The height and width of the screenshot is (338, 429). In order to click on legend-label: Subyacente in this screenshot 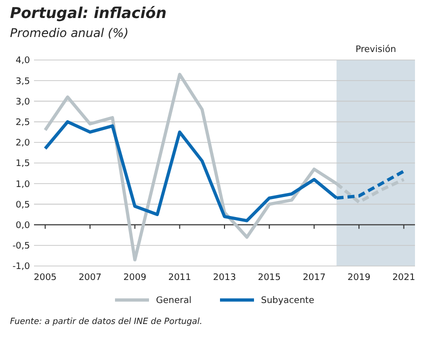, I will do `click(288, 301)`.